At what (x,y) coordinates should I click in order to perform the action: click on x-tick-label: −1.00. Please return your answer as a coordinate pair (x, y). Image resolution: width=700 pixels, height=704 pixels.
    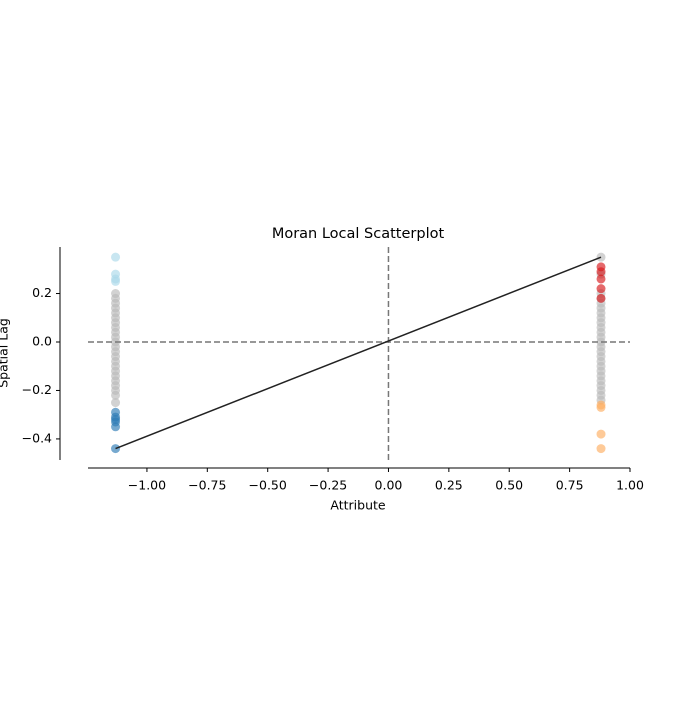
    Looking at the image, I should click on (147, 485).